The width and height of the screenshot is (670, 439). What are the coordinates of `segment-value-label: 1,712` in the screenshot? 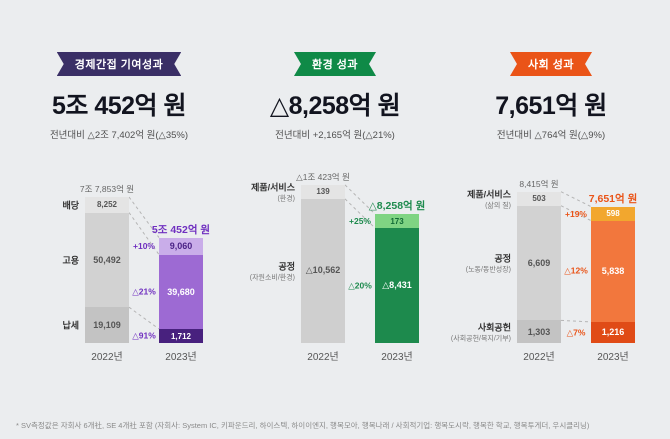 It's located at (181, 336).